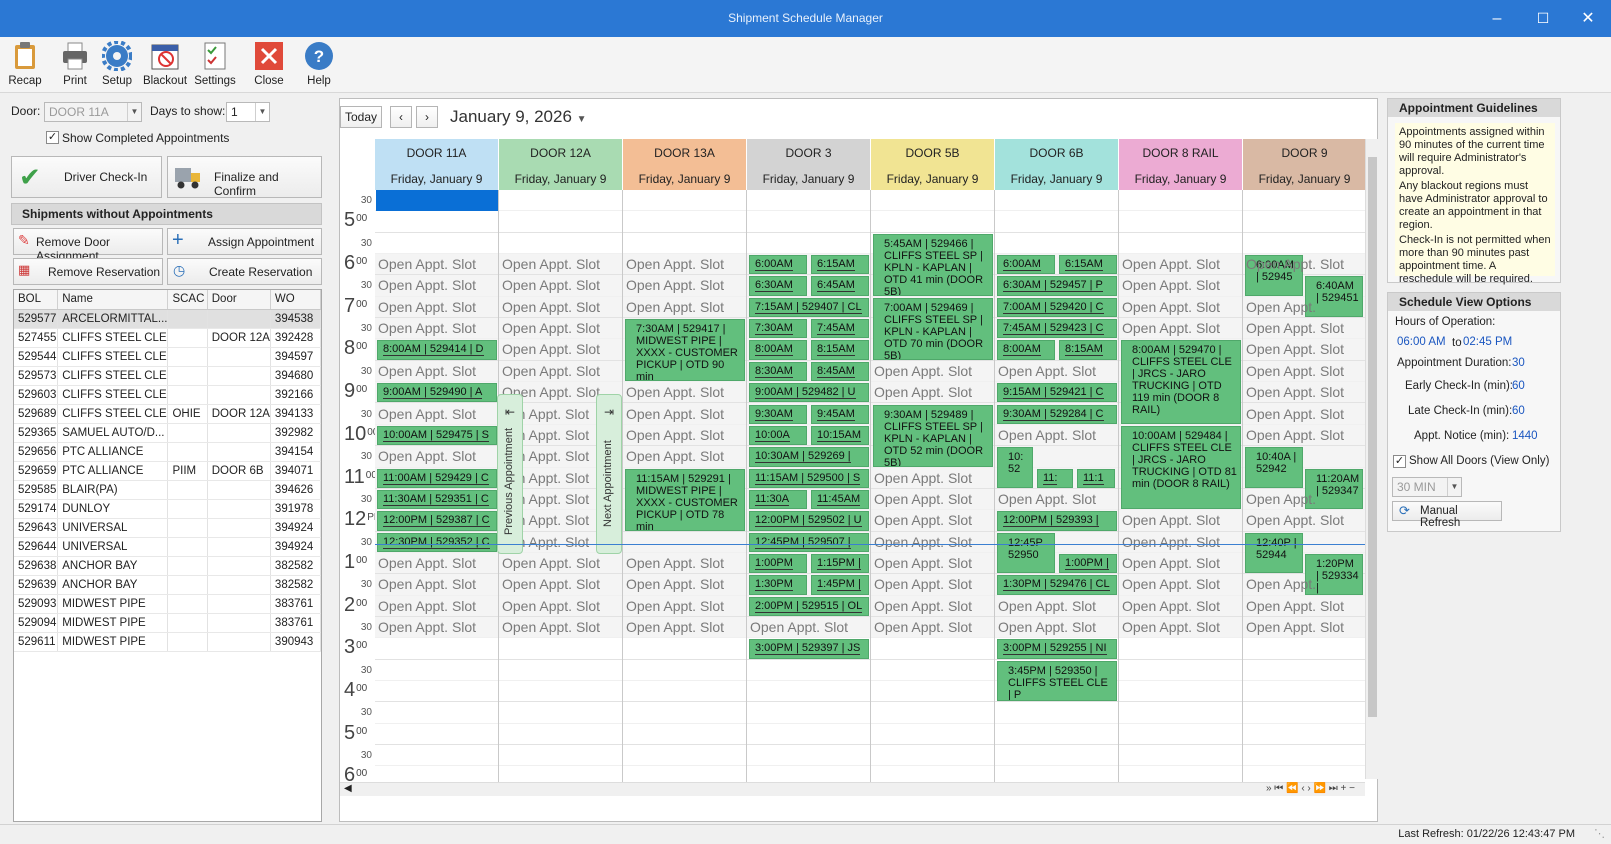 This screenshot has width=1611, height=844. Describe the element at coordinates (167, 433) in the screenshot. I see `table-row: 529365 SAMUEL AUTO/D... 392982` at that location.